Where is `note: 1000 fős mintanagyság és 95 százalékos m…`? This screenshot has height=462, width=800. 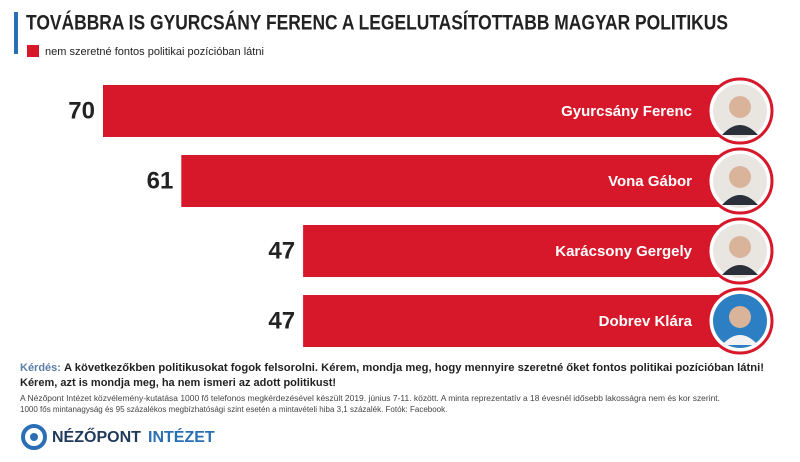 note: 1000 fős mintanagyság és 95 százalékos m… is located at coordinates (233, 409).